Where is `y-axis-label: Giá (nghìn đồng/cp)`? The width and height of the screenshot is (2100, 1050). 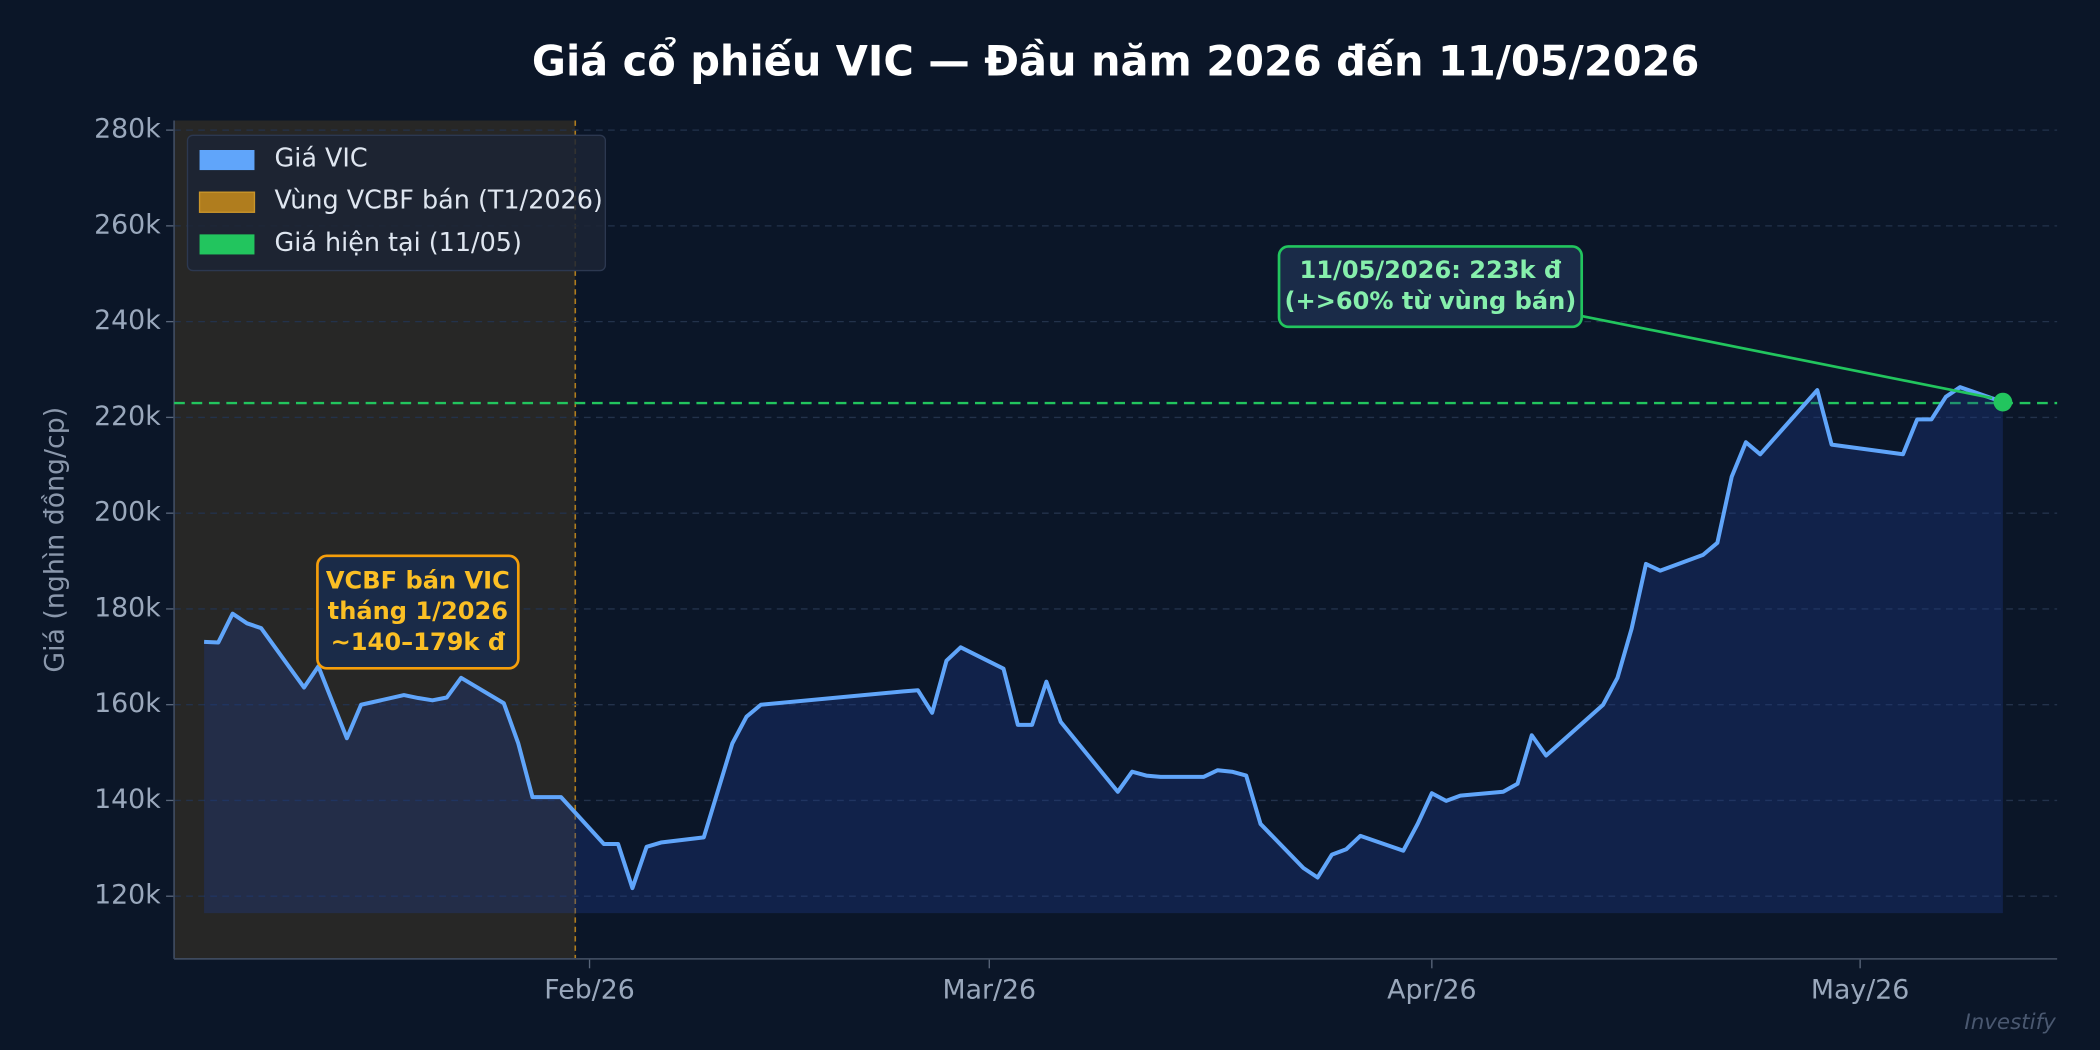
y-axis-label: Giá (nghìn đồng/cp) is located at coordinates (55, 540).